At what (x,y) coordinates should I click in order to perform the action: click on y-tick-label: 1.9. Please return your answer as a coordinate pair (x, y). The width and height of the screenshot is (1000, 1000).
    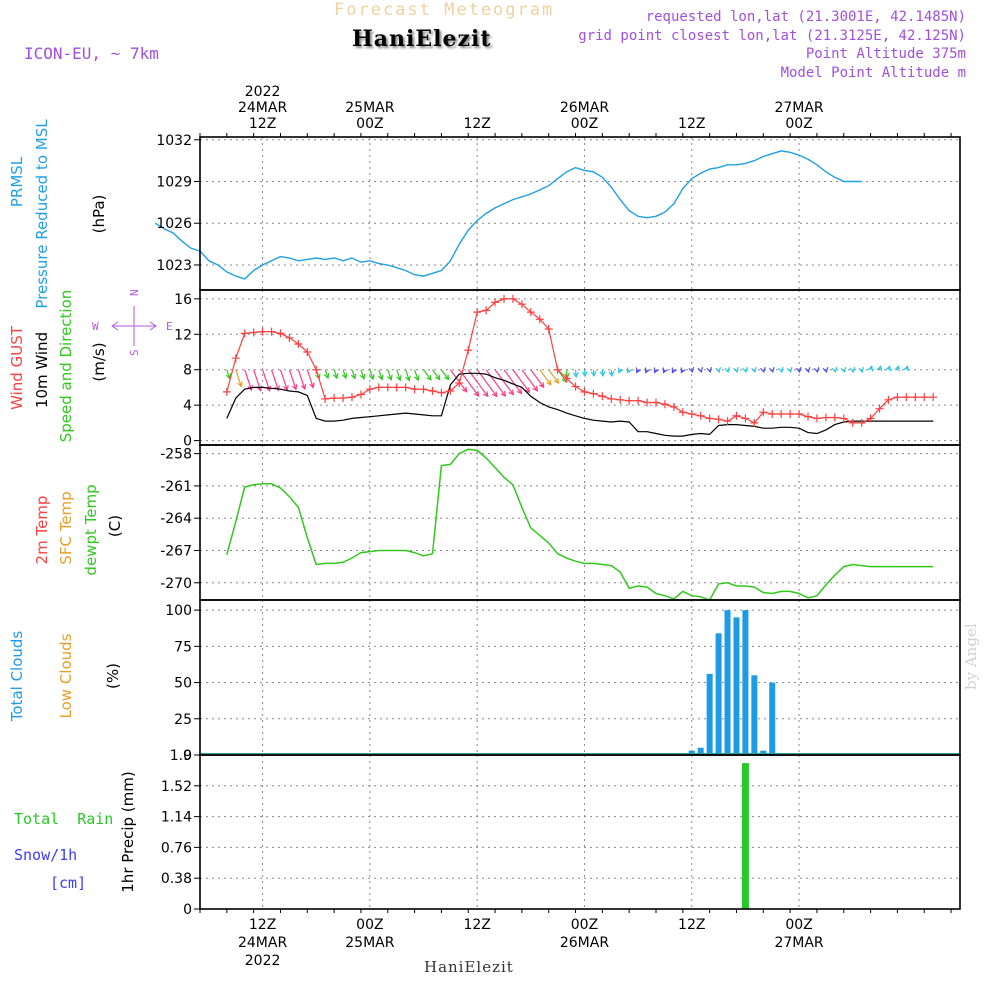
    Looking at the image, I should click on (181, 756).